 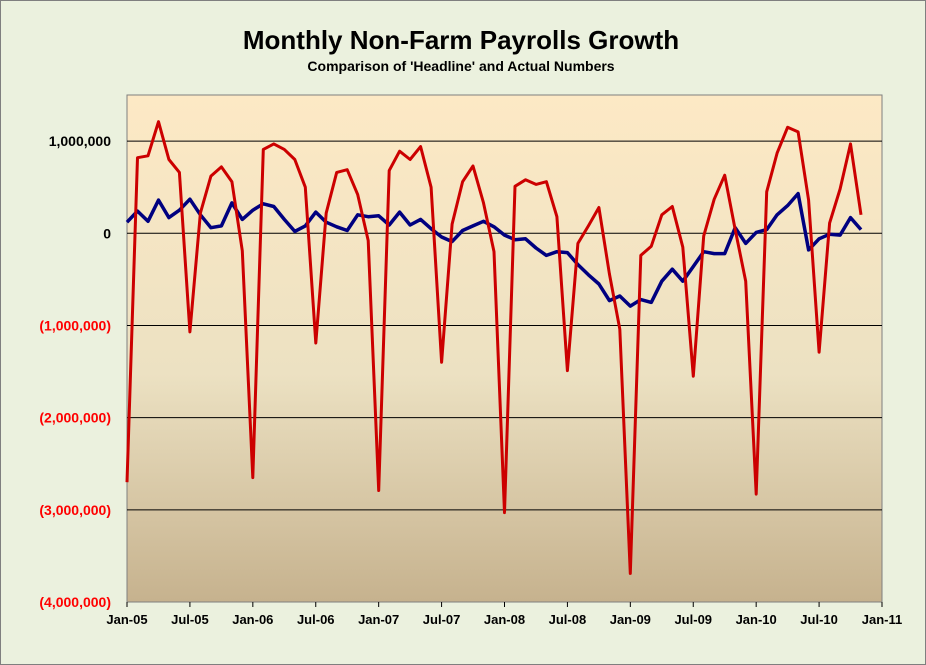 What do you see at coordinates (107, 233) in the screenshot?
I see `y-tick-label: 0` at bounding box center [107, 233].